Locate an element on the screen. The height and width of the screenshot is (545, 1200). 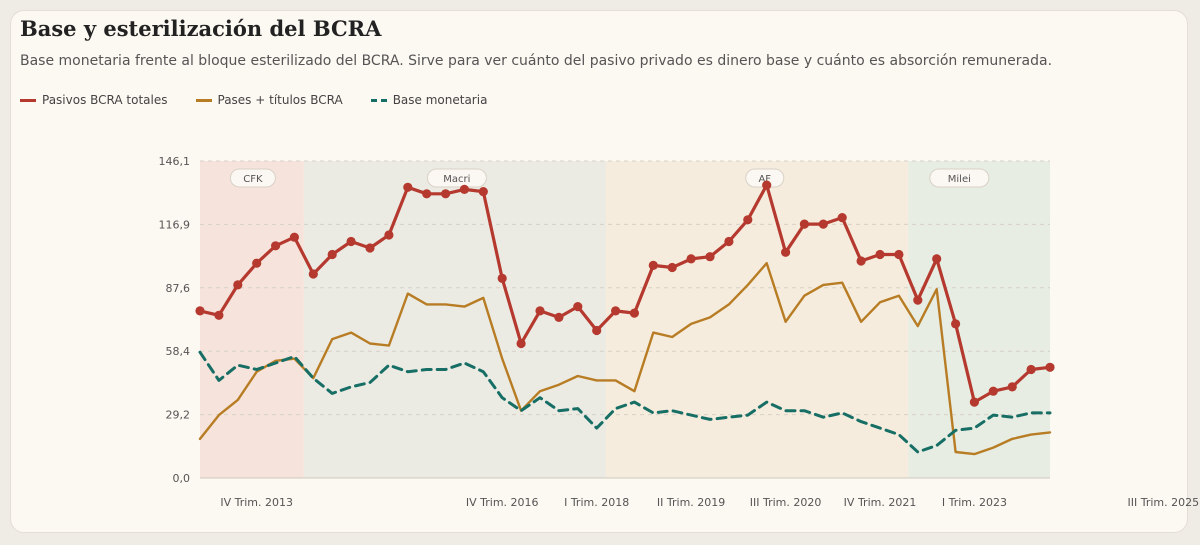
period-pill-cfk is located at coordinates (252, 178).